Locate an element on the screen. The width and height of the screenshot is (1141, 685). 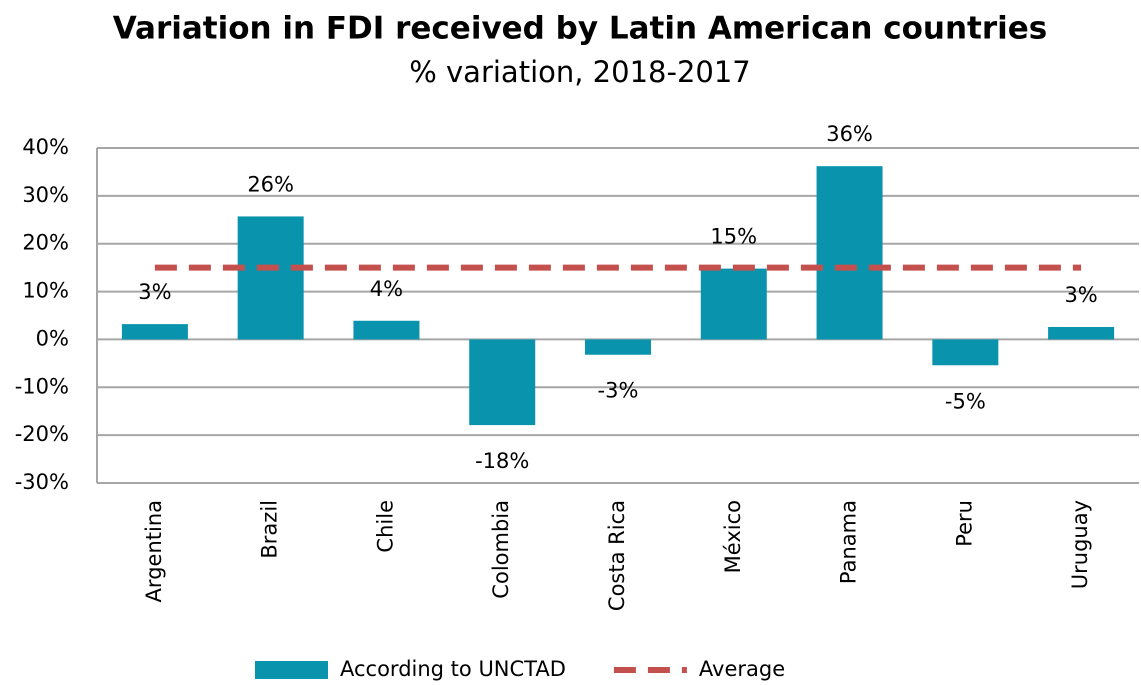
x-tick-label: Uruguay is located at coordinates (1080, 544).